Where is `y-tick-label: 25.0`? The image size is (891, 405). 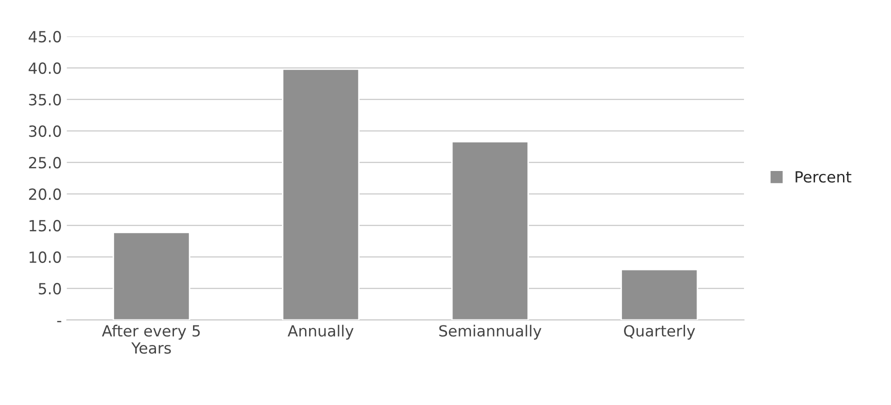
y-tick-label: 25.0 is located at coordinates (45, 162).